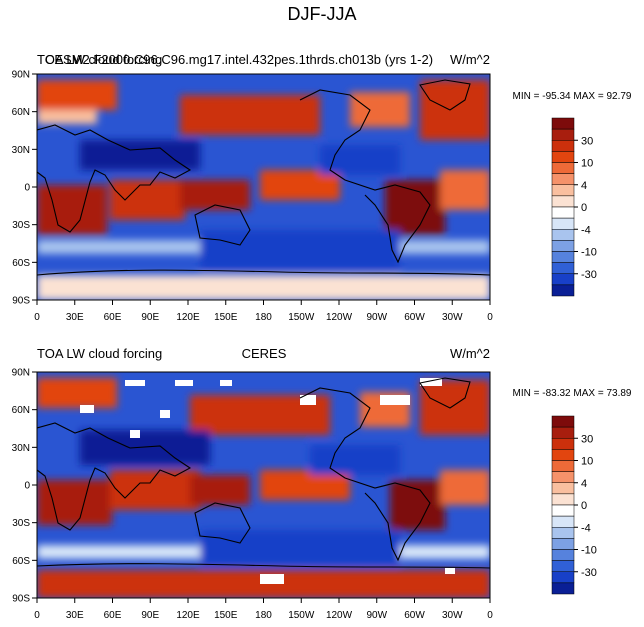 The height and width of the screenshot is (627, 644). Describe the element at coordinates (322, 14) in the screenshot. I see `main-title: DJF-JJA` at that location.